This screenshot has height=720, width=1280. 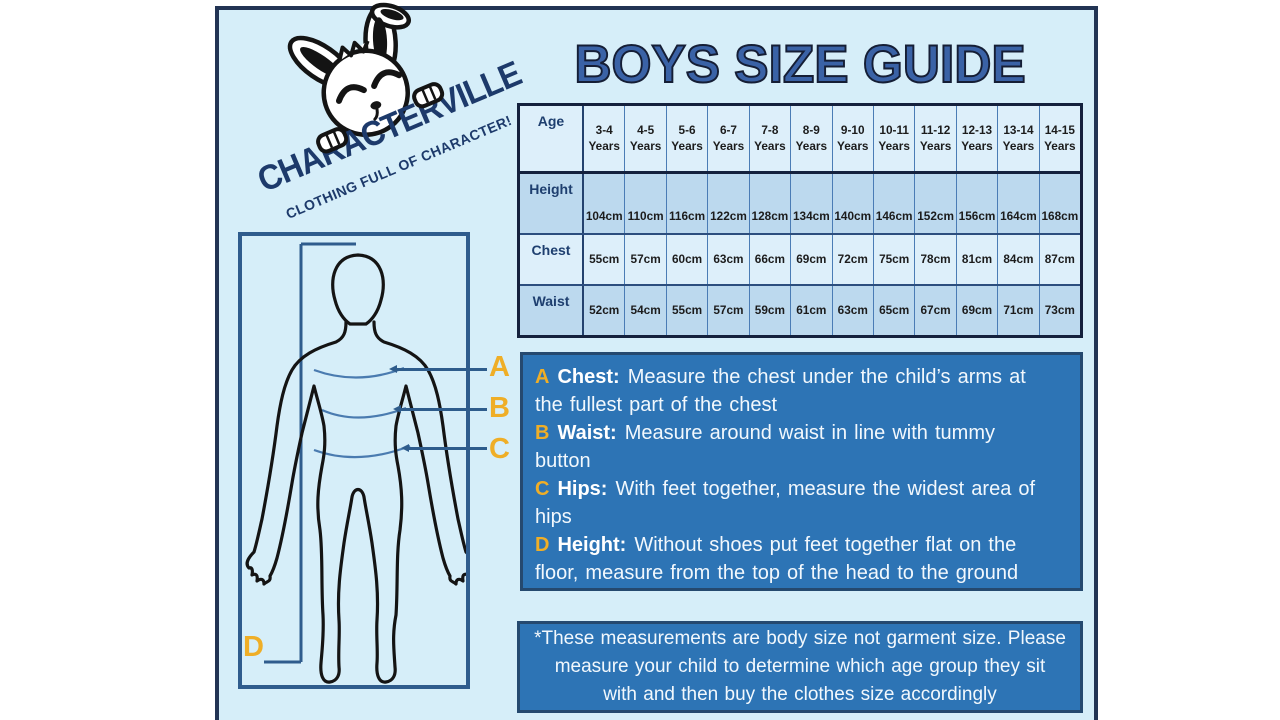 I want to click on chest-value: 57cm, so click(x=646, y=259).